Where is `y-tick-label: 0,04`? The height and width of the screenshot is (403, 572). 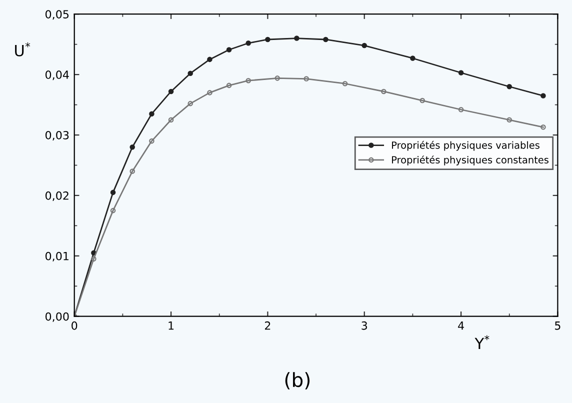
y-tick-label: 0,04 is located at coordinates (57, 75).